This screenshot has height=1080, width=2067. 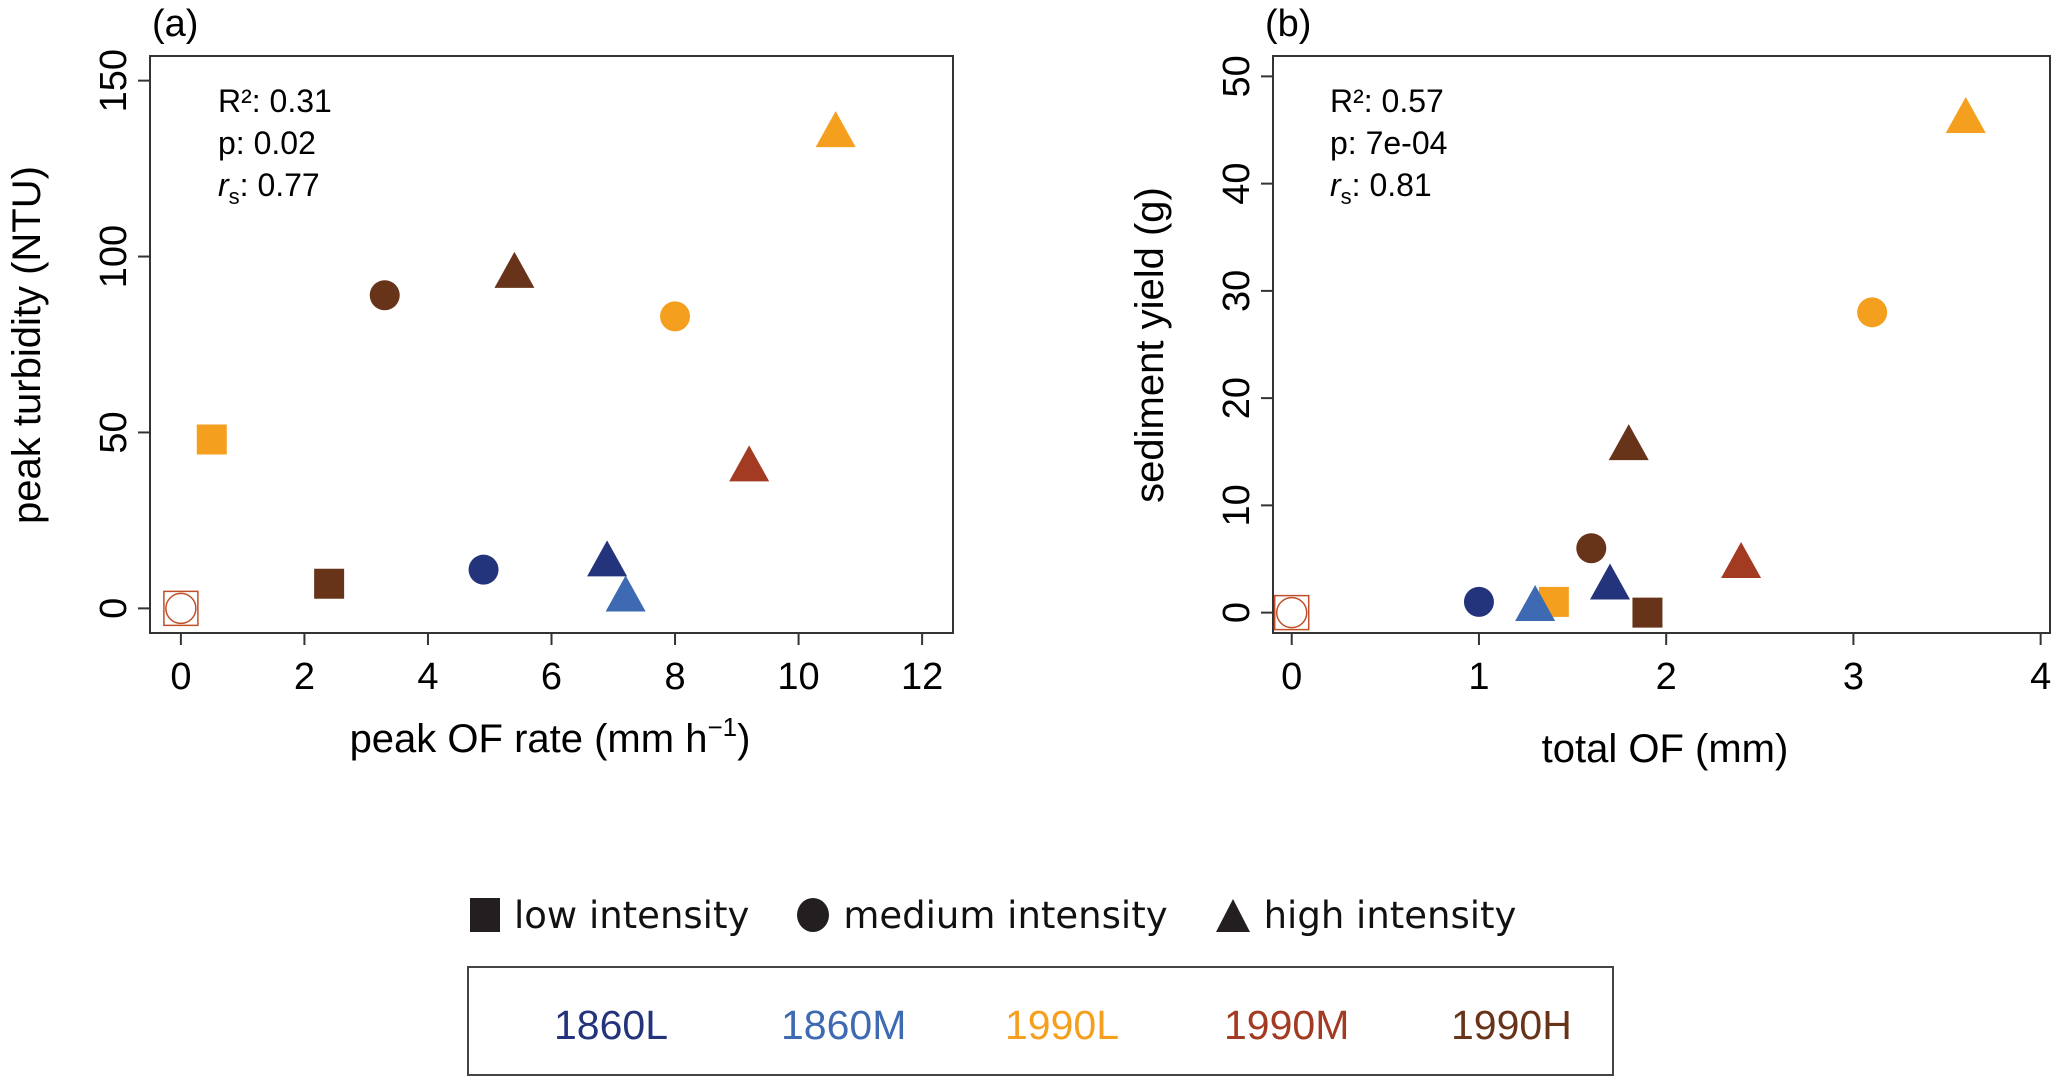 I want to click on y-tick-label: 30, so click(x=1237, y=291).